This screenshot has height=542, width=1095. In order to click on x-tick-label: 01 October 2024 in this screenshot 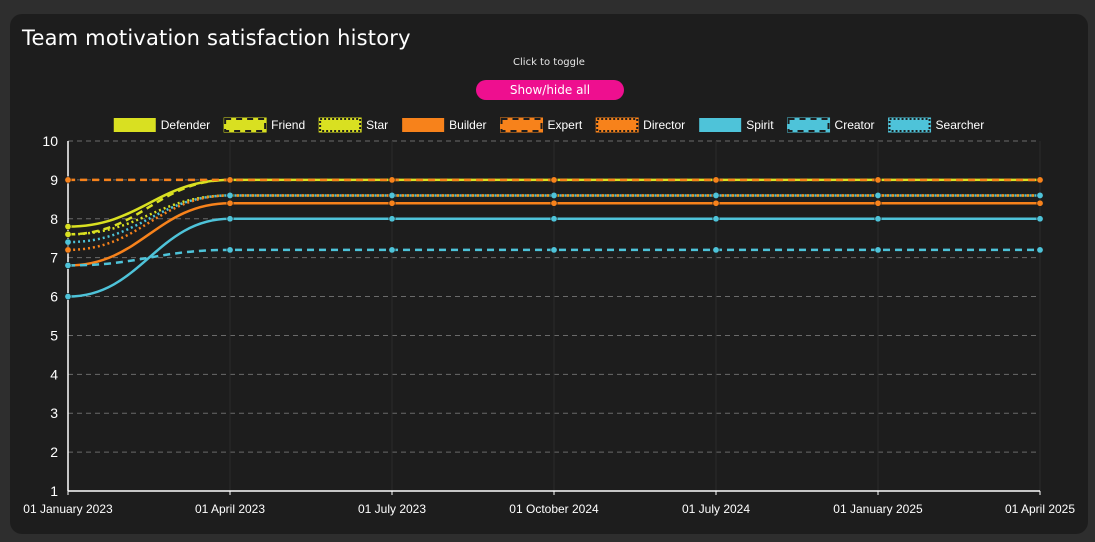, I will do `click(554, 509)`.